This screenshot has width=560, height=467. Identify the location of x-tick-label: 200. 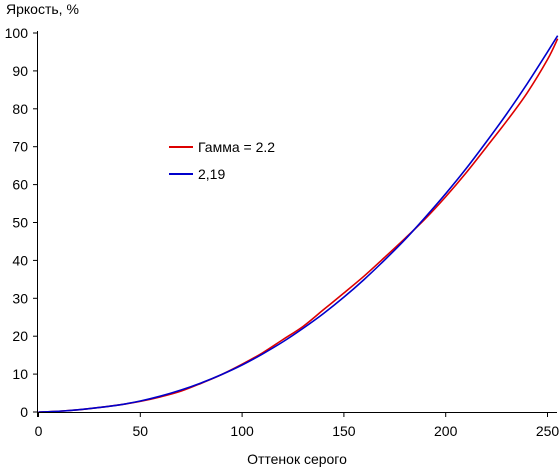
(446, 431).